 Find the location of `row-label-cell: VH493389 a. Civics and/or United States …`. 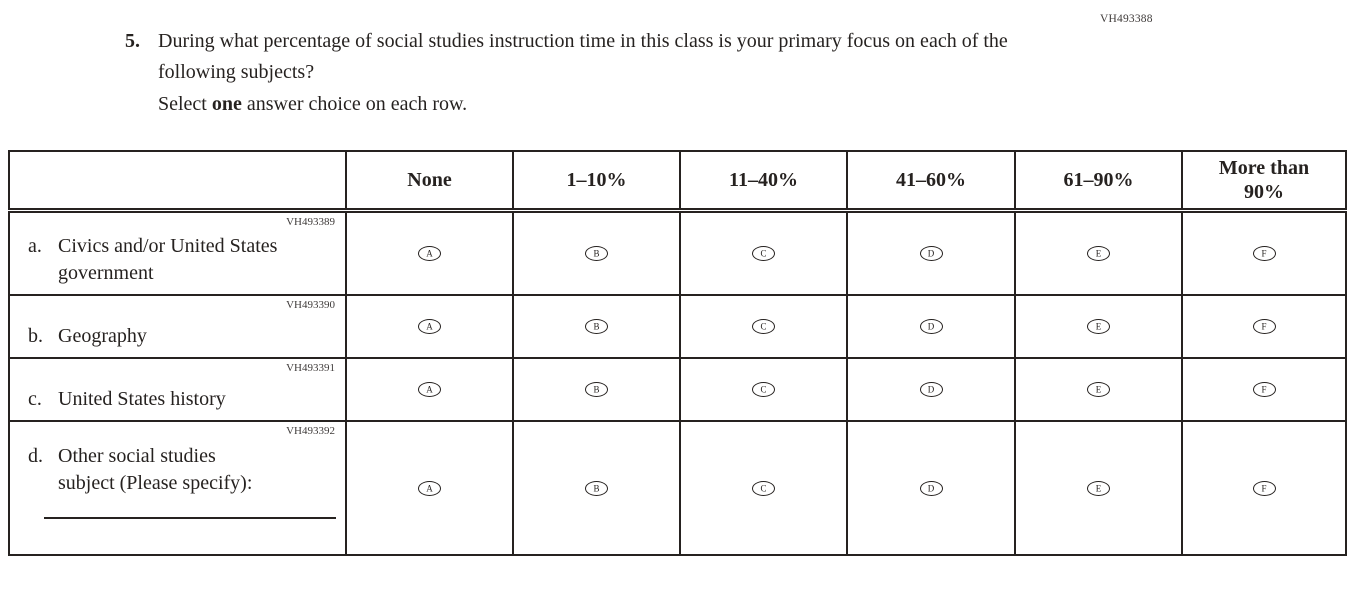

row-label-cell: VH493389 a. Civics and/or United States … is located at coordinates (177, 252).